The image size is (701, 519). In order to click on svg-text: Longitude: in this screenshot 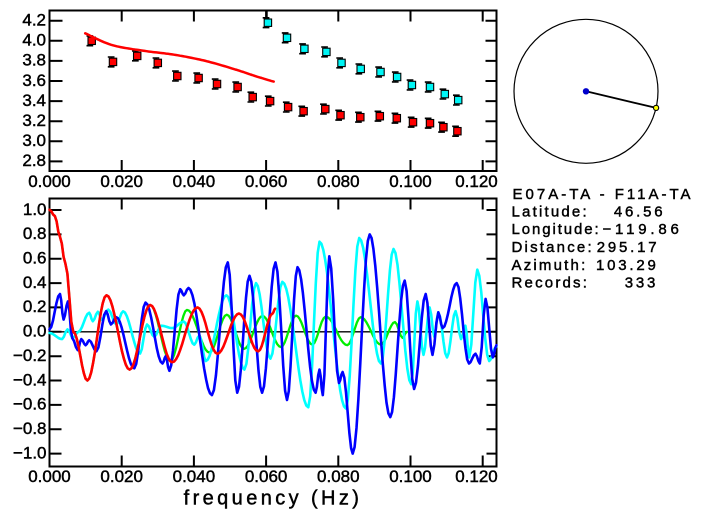, I will do `click(556, 229)`.